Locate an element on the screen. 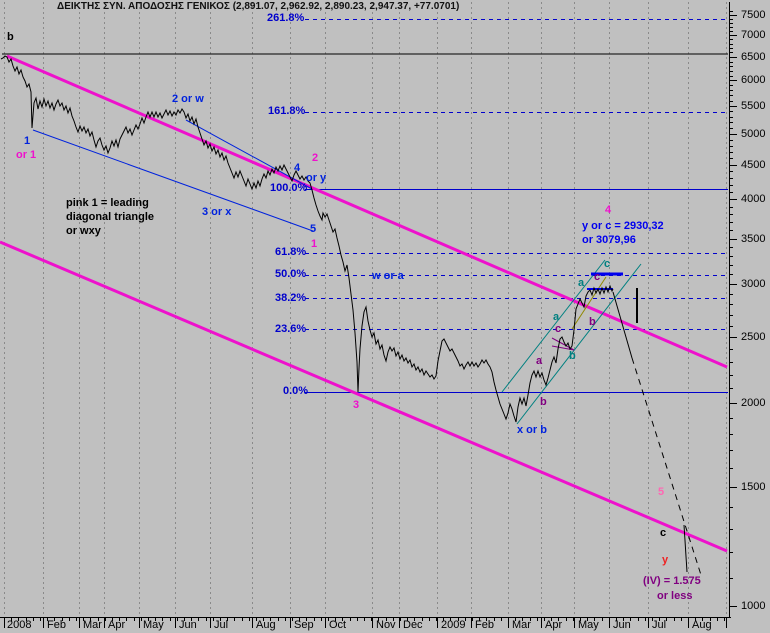  wave-c-black-proj: c is located at coordinates (663, 533).